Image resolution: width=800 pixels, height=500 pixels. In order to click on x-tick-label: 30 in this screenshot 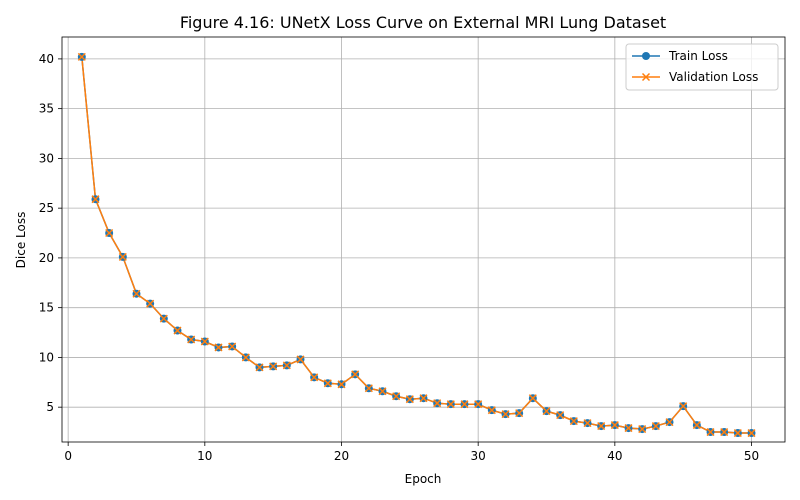, I will do `click(478, 456)`.